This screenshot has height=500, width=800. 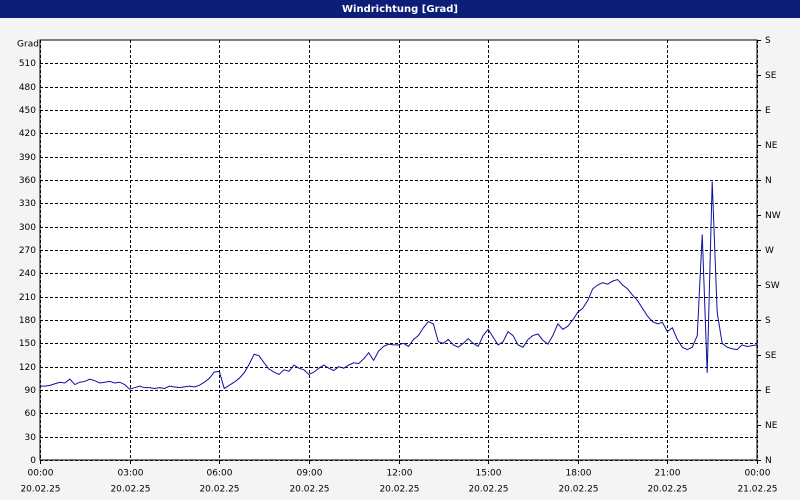 What do you see at coordinates (310, 474) in the screenshot?
I see `x-tick-label: 09:00` at bounding box center [310, 474].